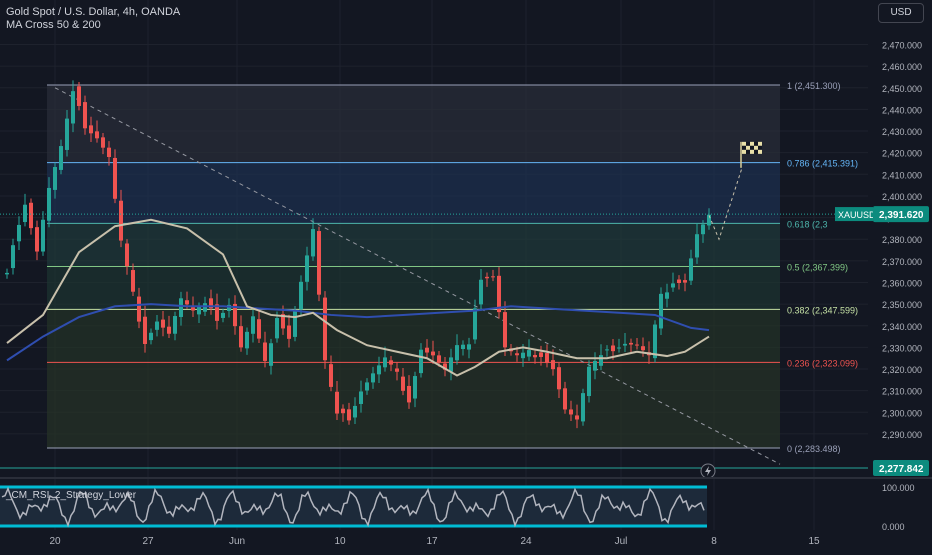 This screenshot has width=932, height=555. Describe the element at coordinates (53, 25) in the screenshot. I see `indicator-name: MA Cross 50 & 200` at that location.